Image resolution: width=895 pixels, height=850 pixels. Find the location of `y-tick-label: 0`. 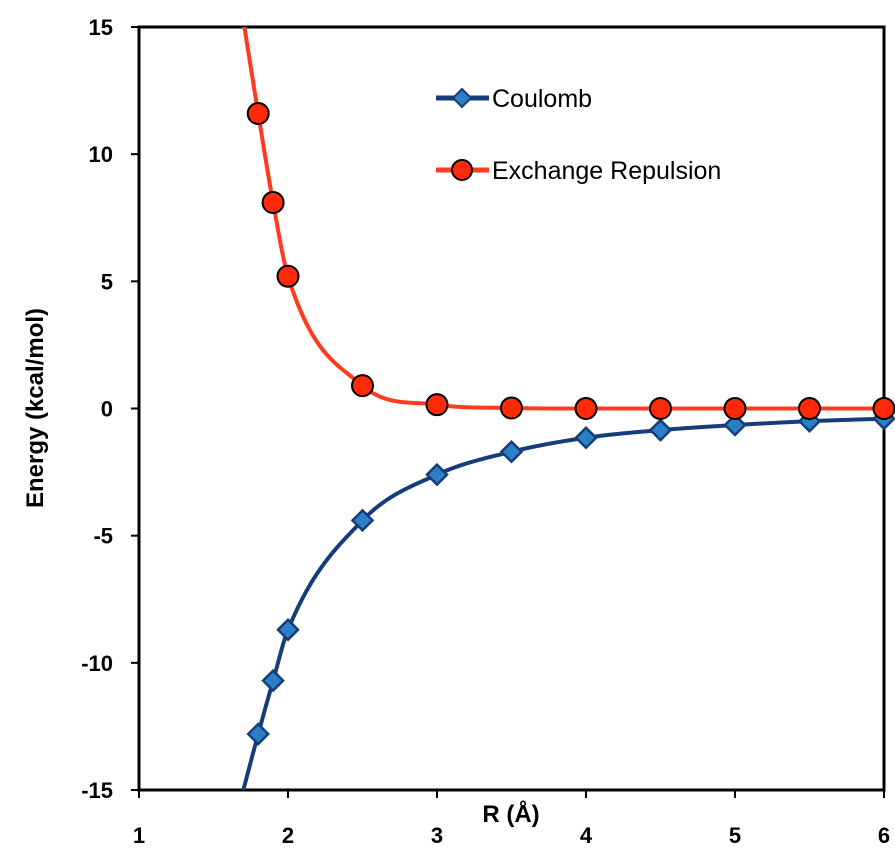

y-tick-label: 0 is located at coordinates (107, 409).